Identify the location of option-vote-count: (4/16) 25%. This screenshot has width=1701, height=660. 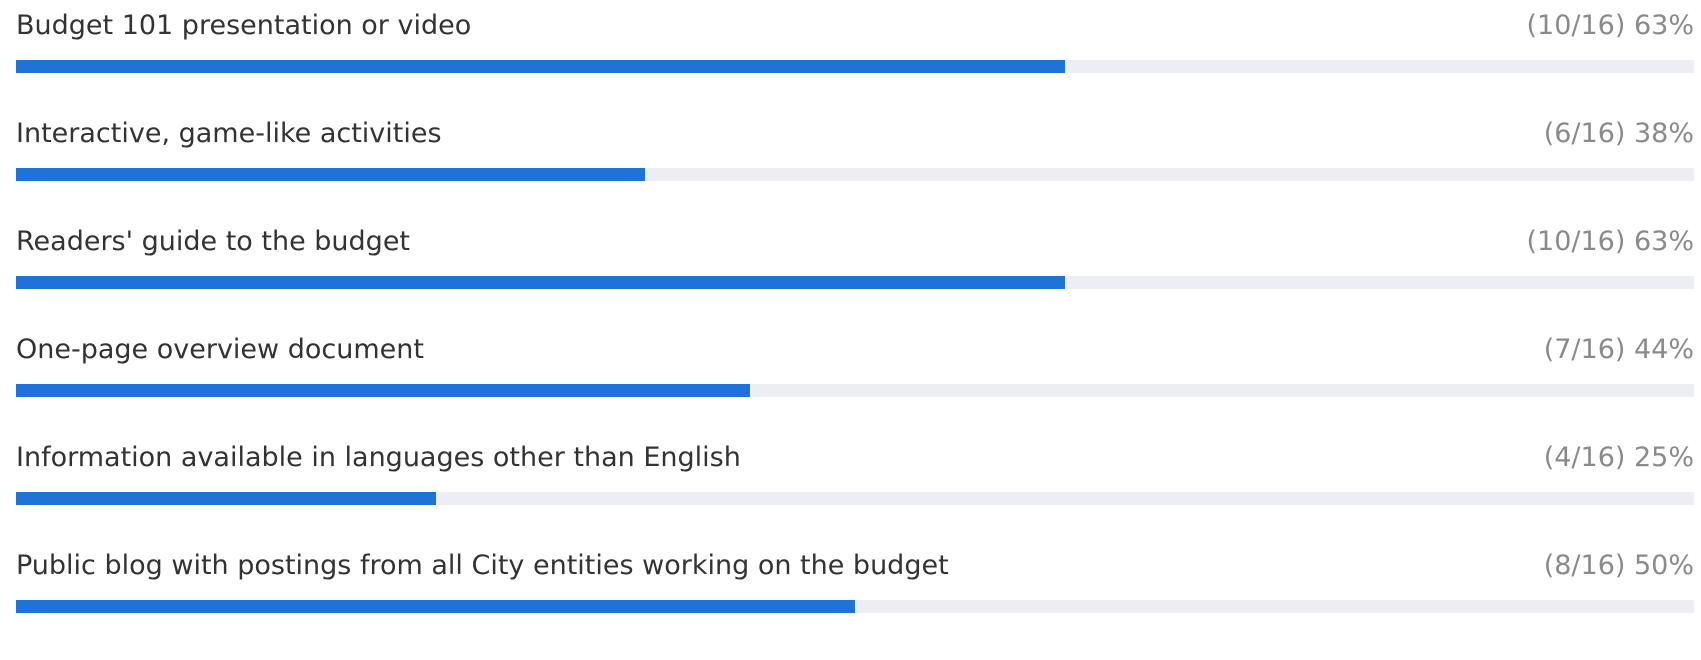
(1618, 457).